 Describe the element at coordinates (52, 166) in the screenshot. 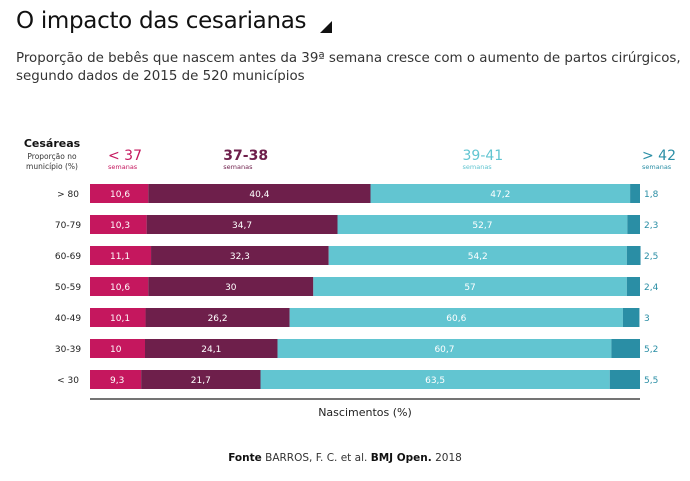

I see `row-header-sub: município (%)` at that location.